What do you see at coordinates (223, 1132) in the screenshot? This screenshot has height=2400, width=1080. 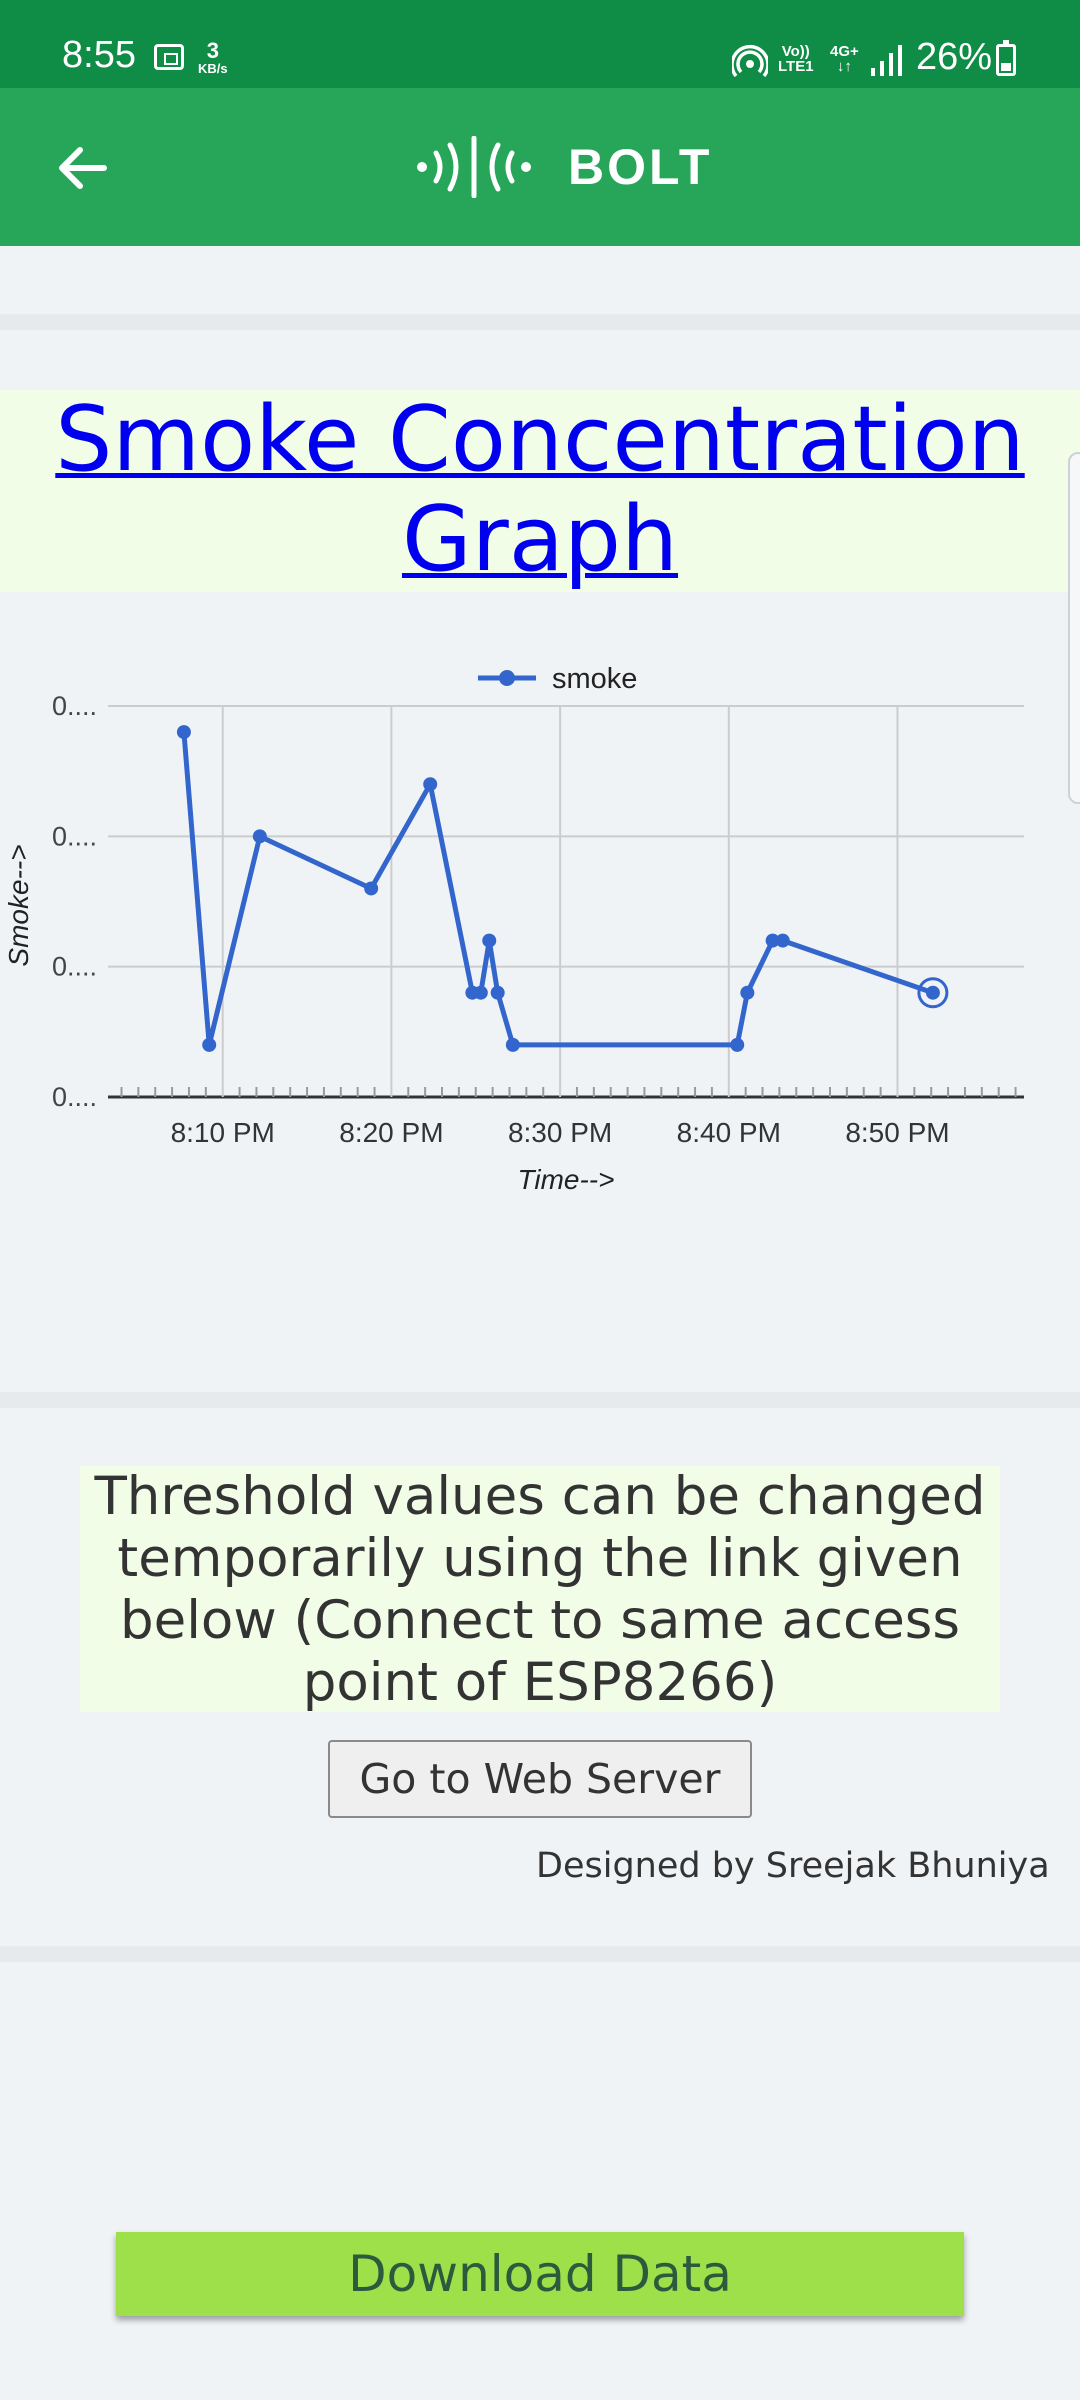 I see `x-tick-label: 8:10 PM` at bounding box center [223, 1132].